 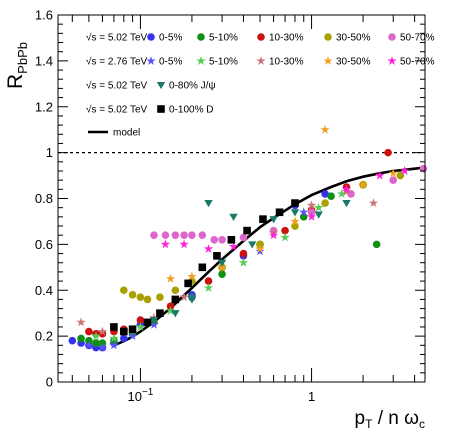 I want to click on y-tick-label: 1.2, so click(x=44, y=106).